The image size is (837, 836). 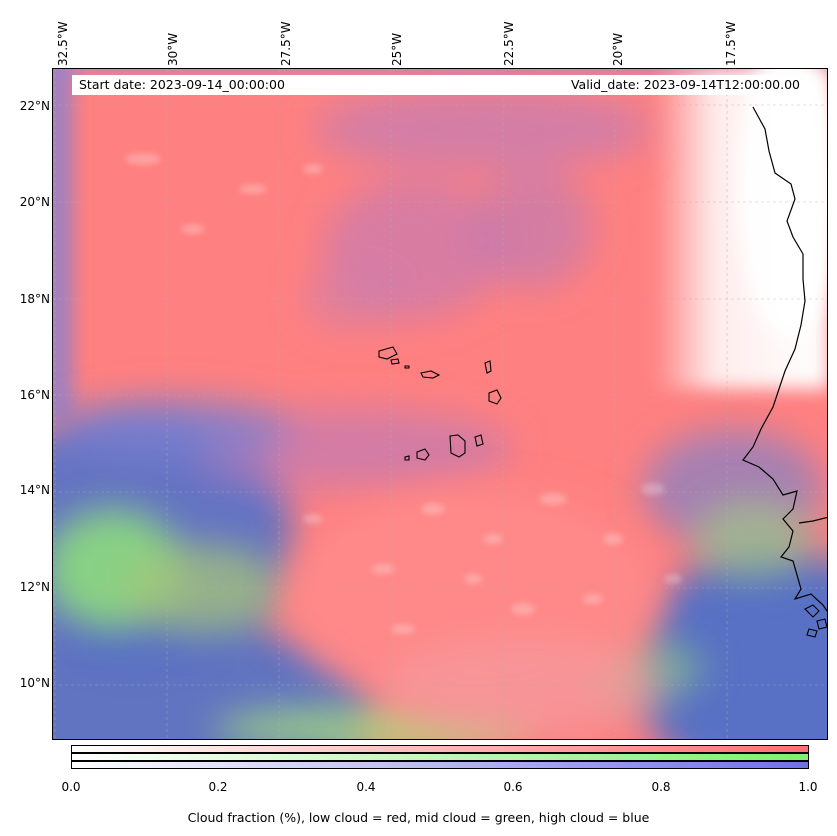 What do you see at coordinates (286, 43) in the screenshot?
I see `lon-label-27-5w: 27.5°W` at bounding box center [286, 43].